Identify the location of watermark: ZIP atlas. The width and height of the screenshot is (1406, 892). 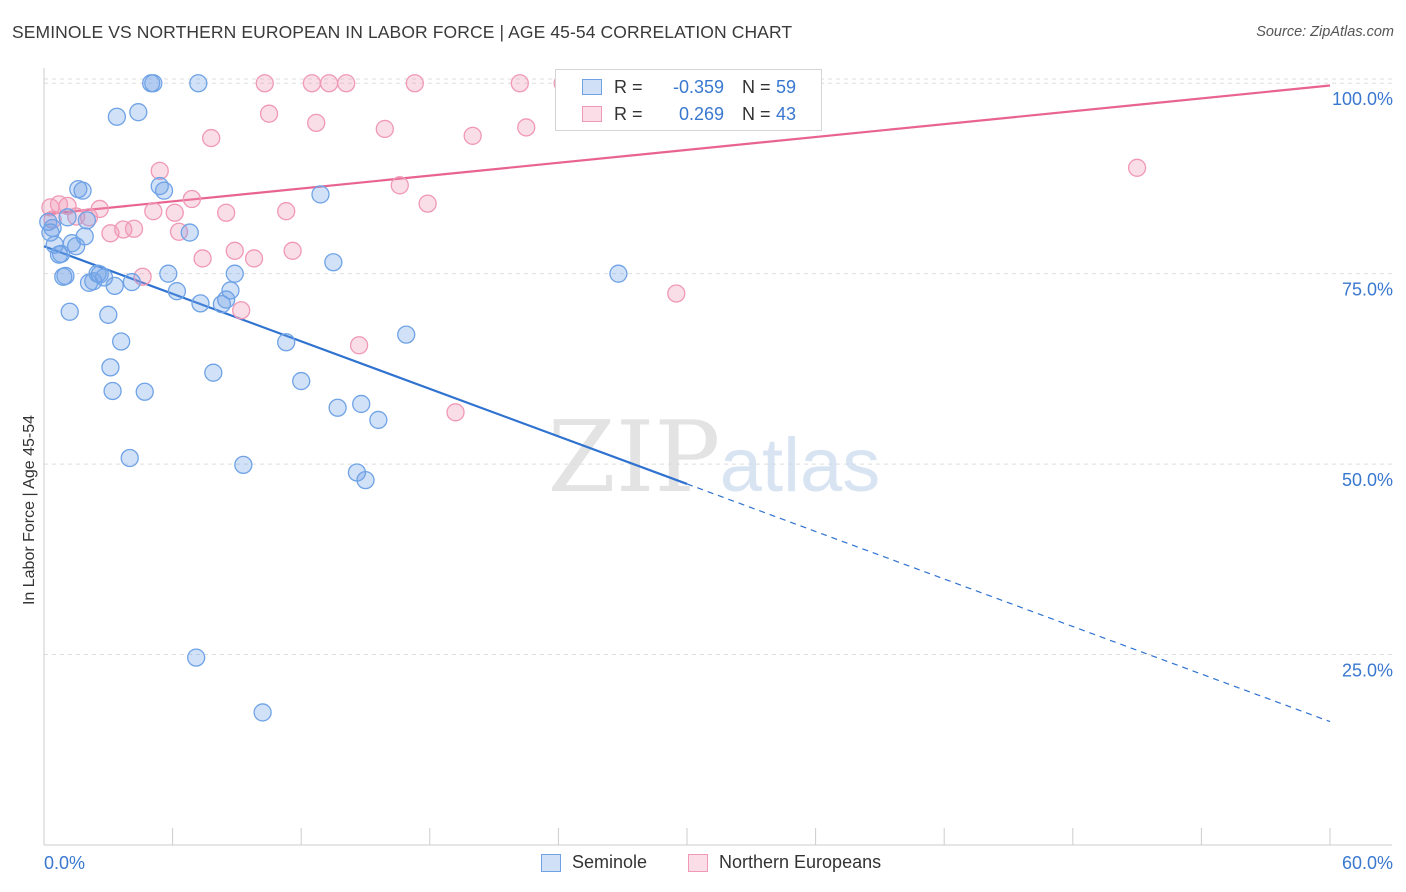
(714, 458).